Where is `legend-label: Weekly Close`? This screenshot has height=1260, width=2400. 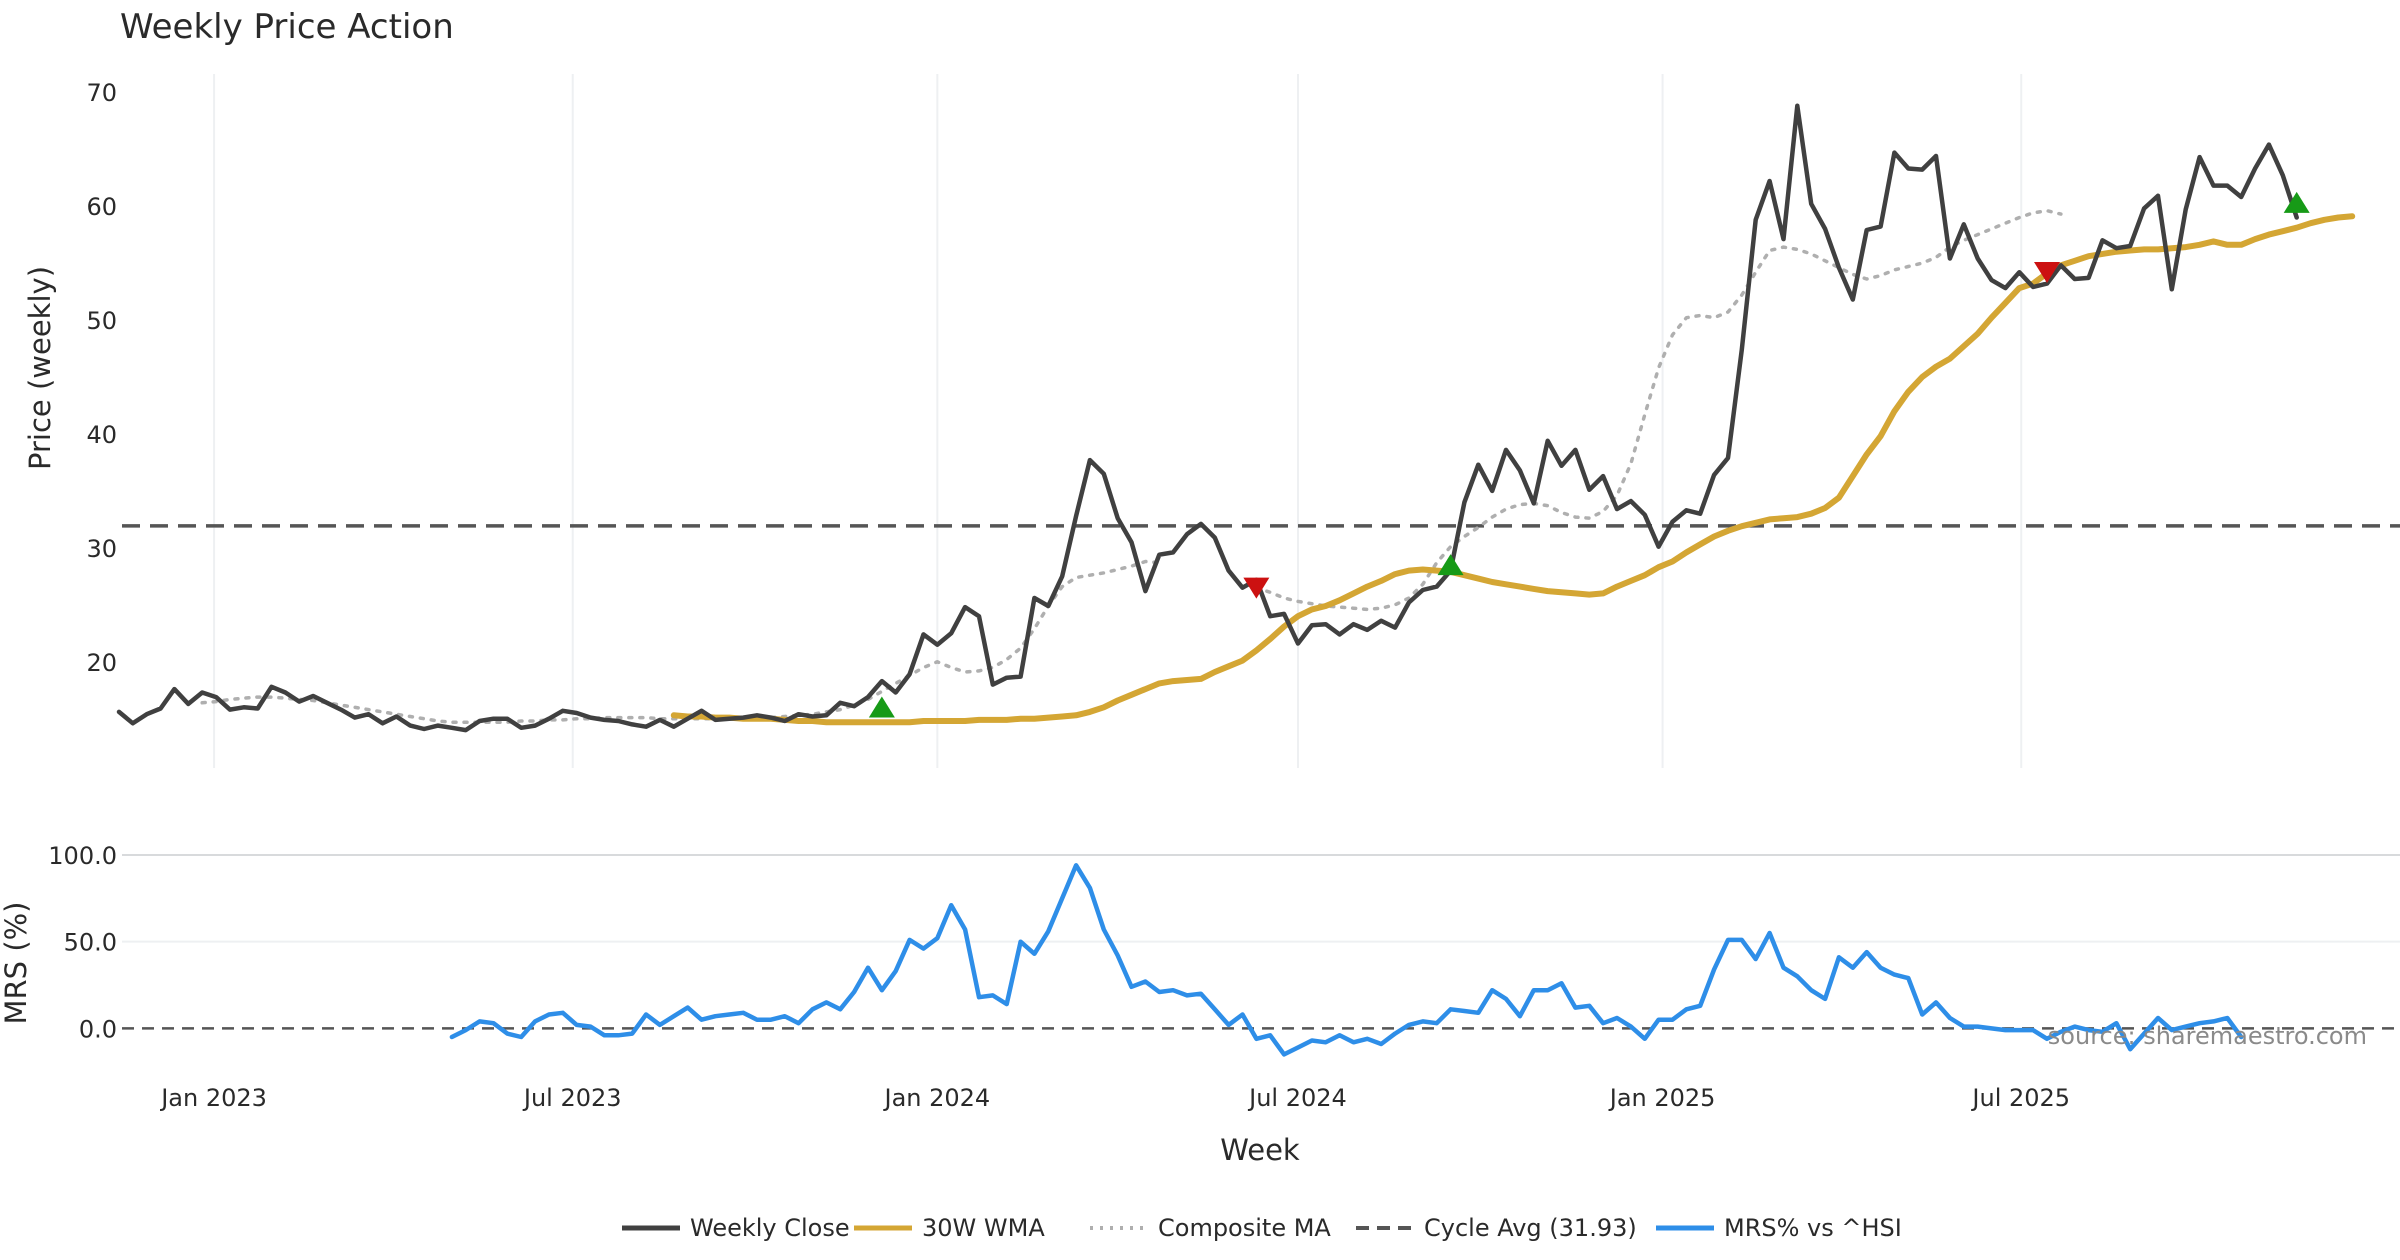
legend-label: Weekly Close is located at coordinates (770, 1228).